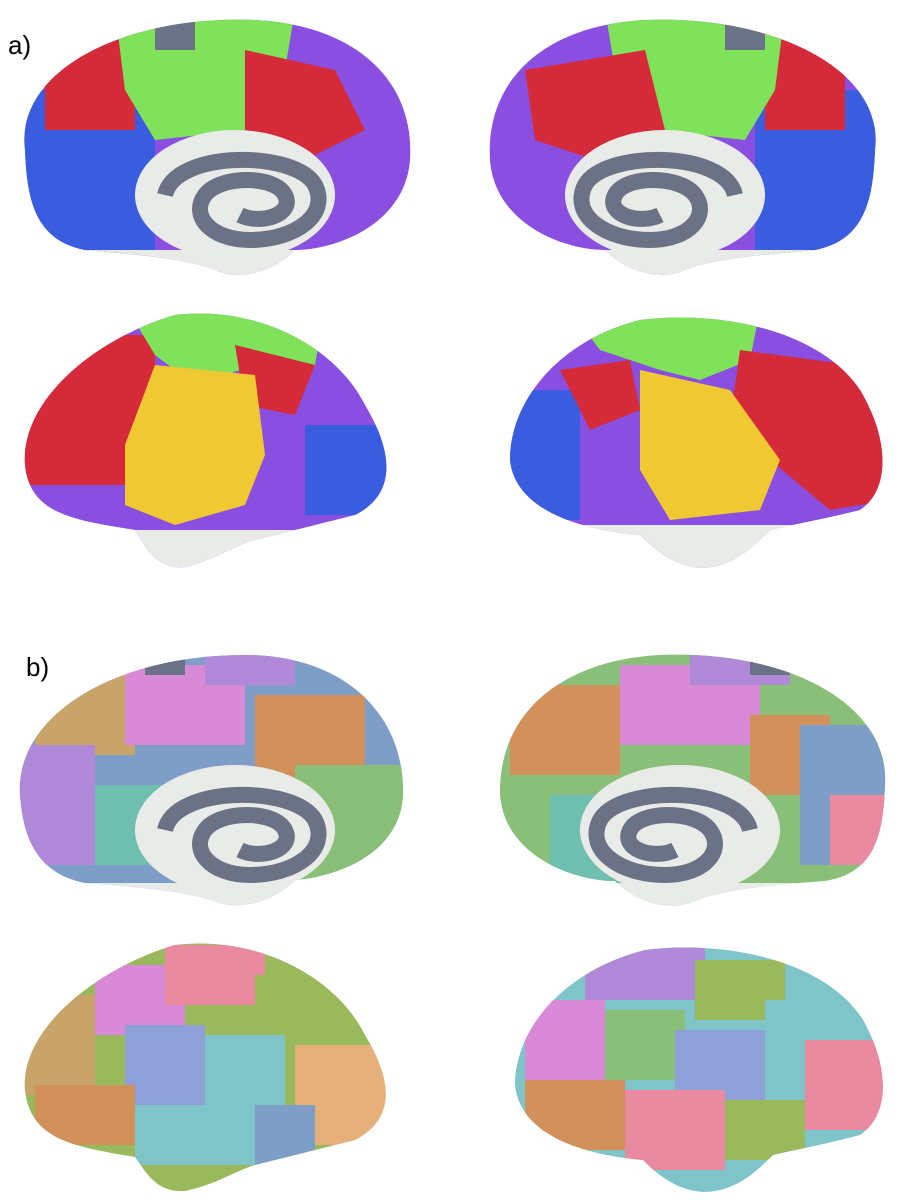 The height and width of the screenshot is (1200, 900). I want to click on panel-a-right-medial-brain, so click(682, 147).